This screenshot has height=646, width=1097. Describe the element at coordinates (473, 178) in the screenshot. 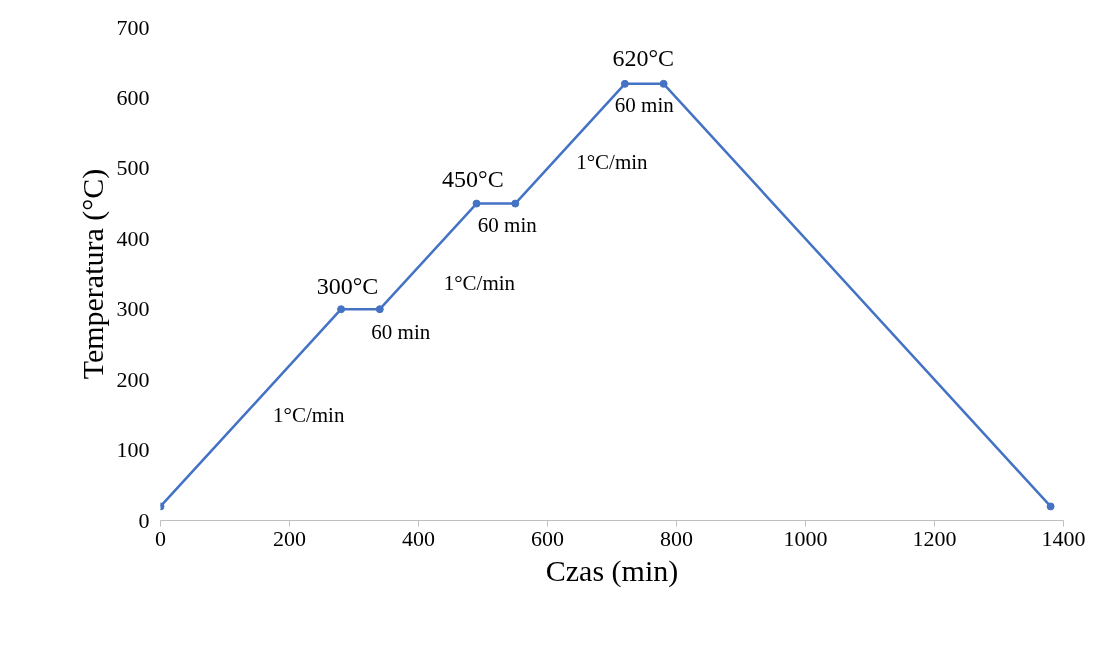

I see `annotation: 450°C` at that location.